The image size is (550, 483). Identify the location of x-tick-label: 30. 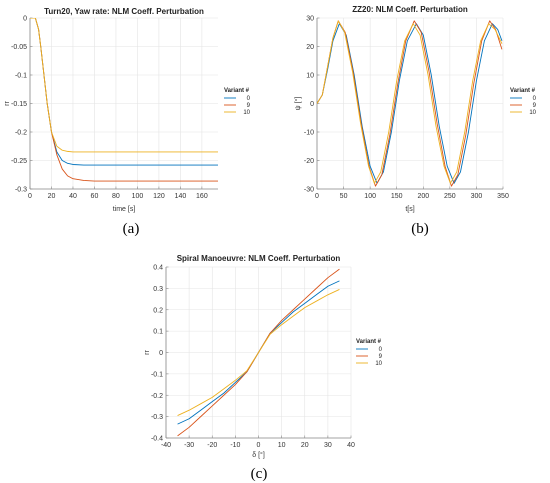
(328, 445).